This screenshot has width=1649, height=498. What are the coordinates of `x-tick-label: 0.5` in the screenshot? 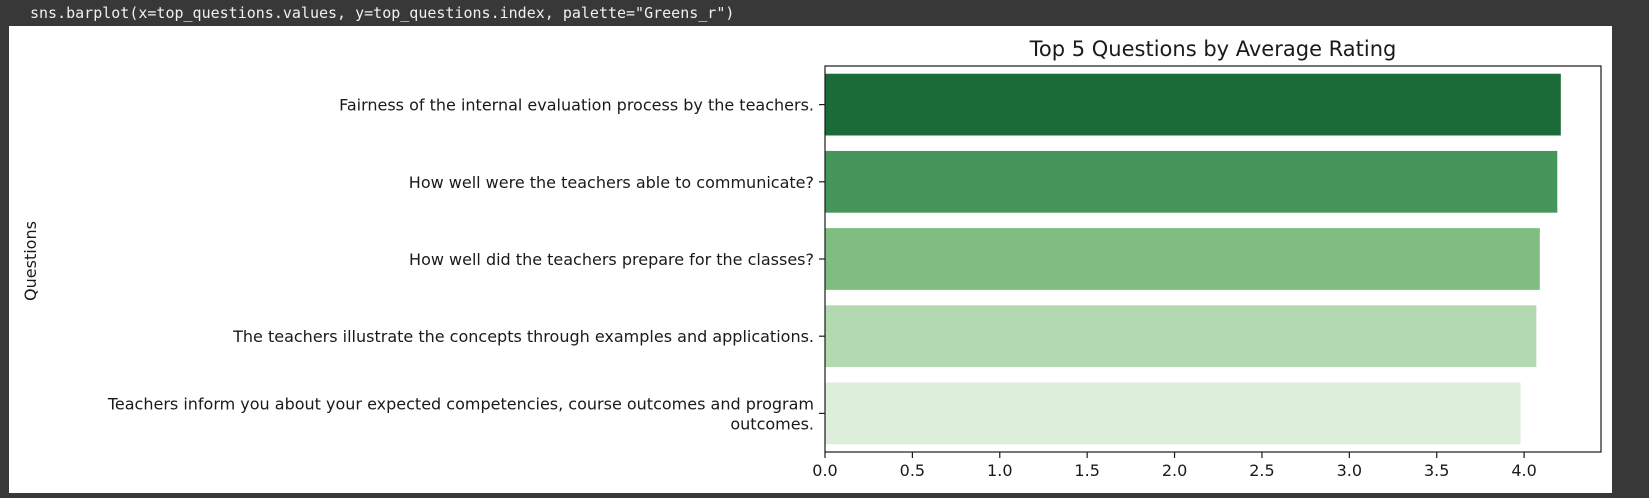 It's located at (912, 470).